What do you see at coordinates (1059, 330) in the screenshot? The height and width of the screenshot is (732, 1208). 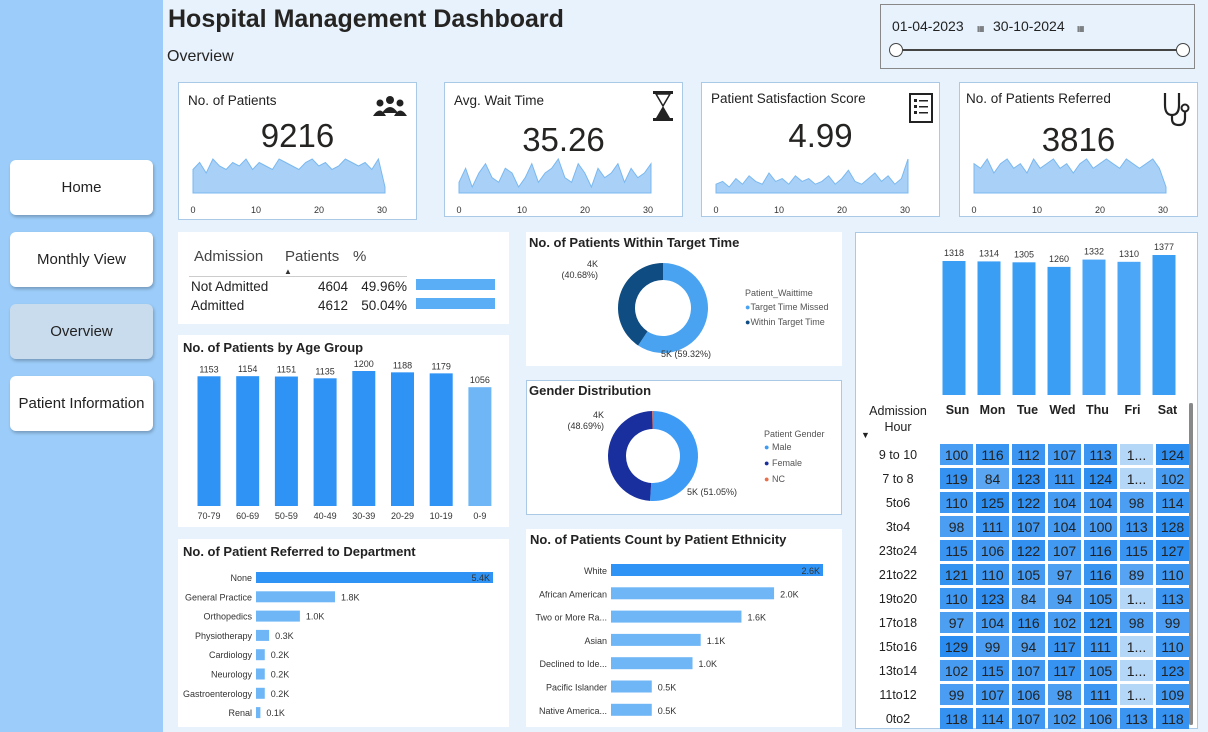 I see `weekday-bar` at bounding box center [1059, 330].